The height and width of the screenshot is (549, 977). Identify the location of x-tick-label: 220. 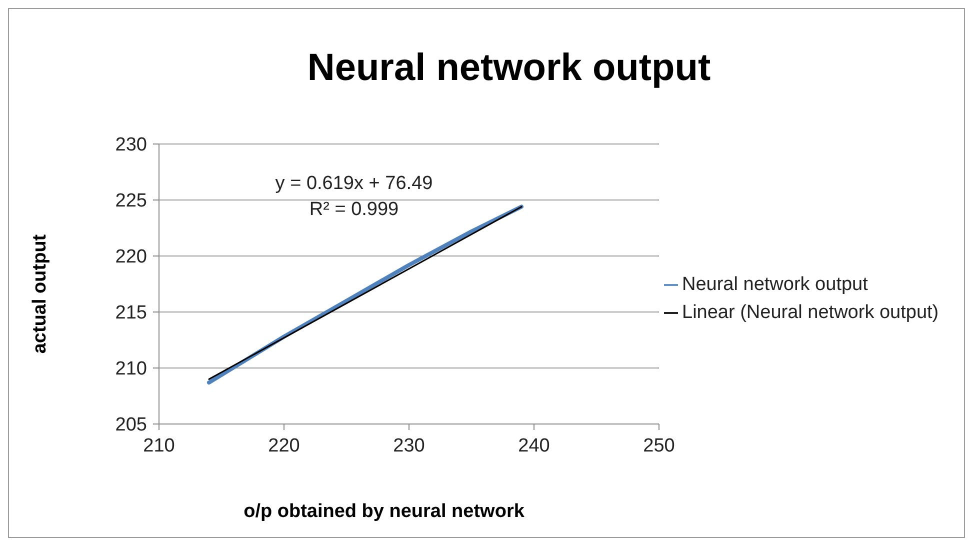
(284, 445).